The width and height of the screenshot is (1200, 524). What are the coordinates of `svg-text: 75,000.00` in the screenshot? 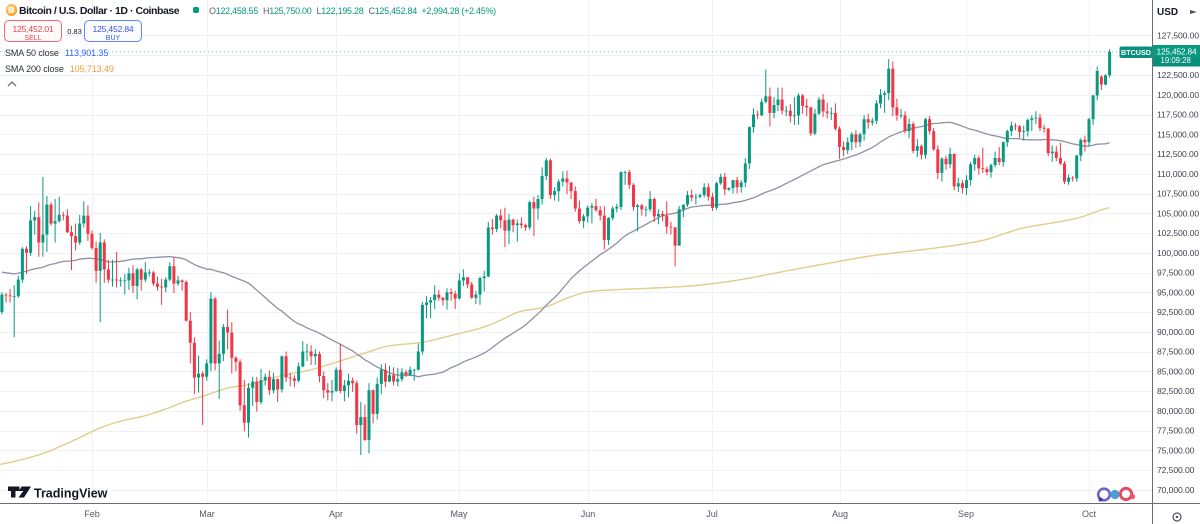 It's located at (1176, 450).